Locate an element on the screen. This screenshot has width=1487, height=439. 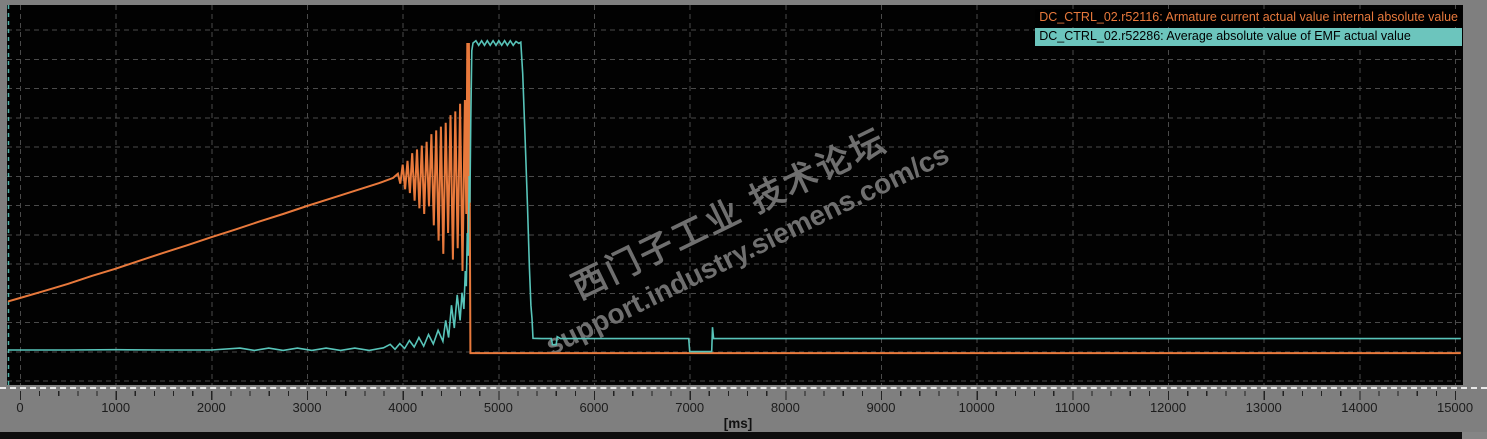
x-tick-label-6000: 6000 is located at coordinates (594, 407).